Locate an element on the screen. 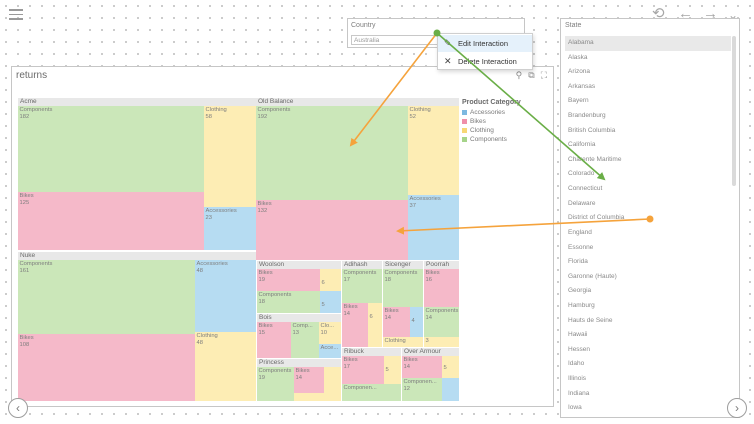 The height and width of the screenshot is (424, 754). delete-interaction-item: ✕ Delete Interaction is located at coordinates (485, 61).